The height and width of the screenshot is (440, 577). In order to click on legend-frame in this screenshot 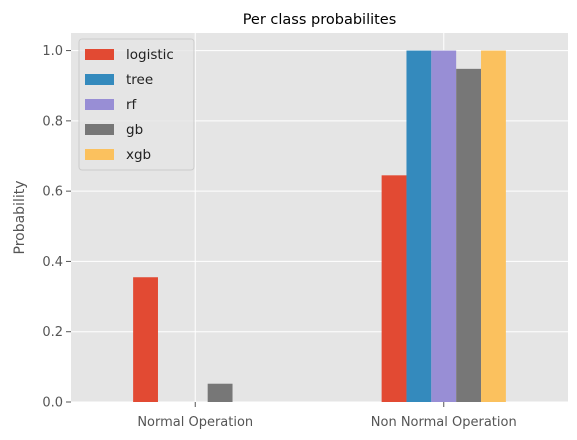, I will do `click(136, 104)`.